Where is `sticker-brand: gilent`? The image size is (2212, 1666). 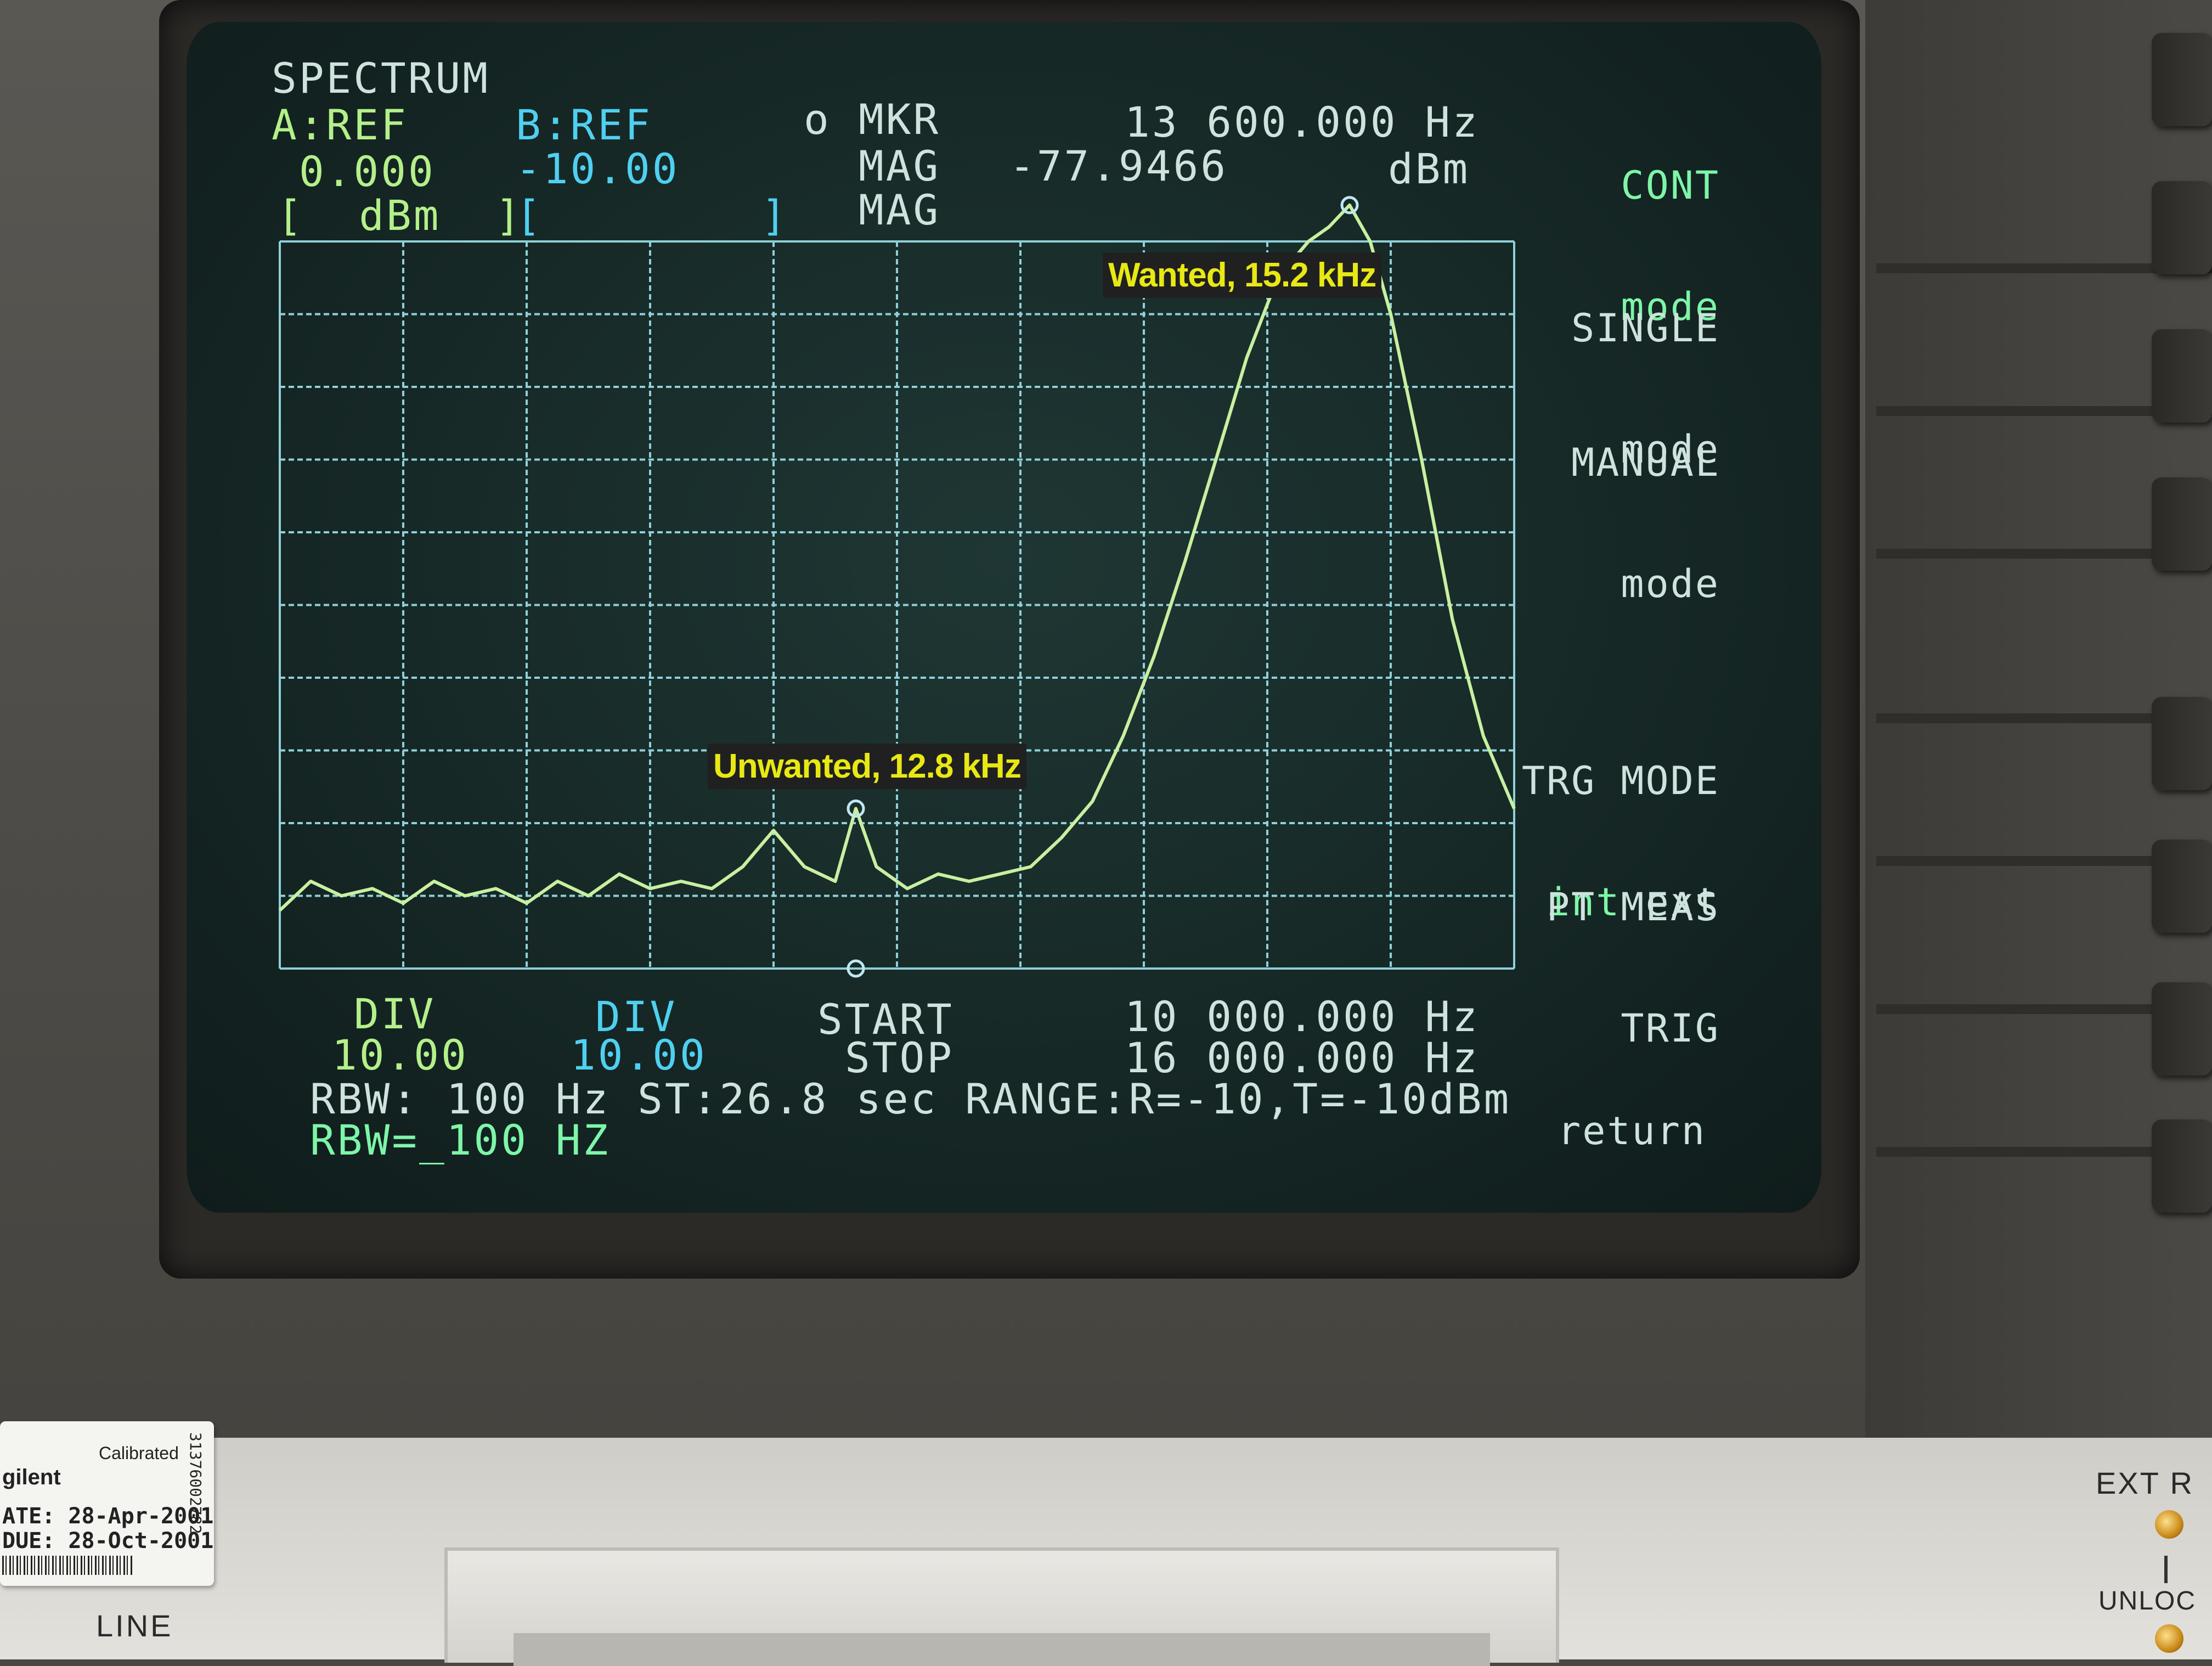
sticker-brand: gilent is located at coordinates (32, 1477).